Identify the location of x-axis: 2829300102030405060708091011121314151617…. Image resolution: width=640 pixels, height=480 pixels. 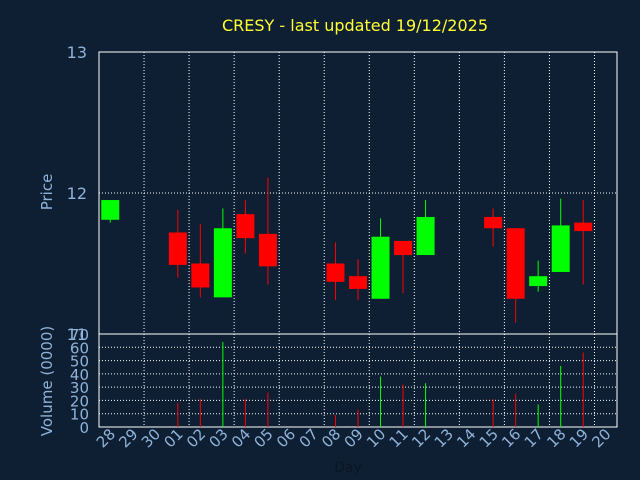
(354, 438).